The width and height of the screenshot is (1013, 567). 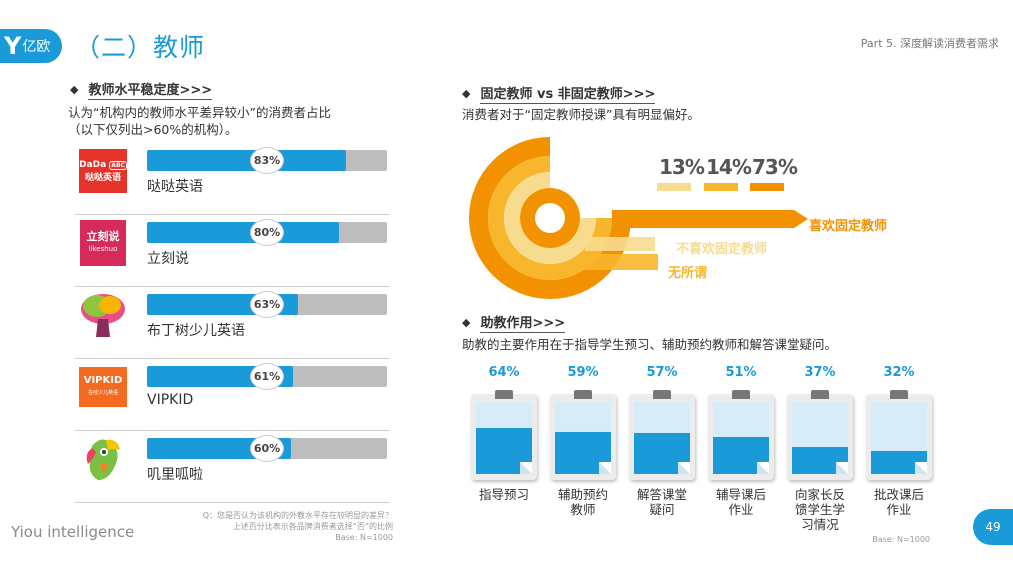 I want to click on arc-like-fixed, so click(x=550, y=218).